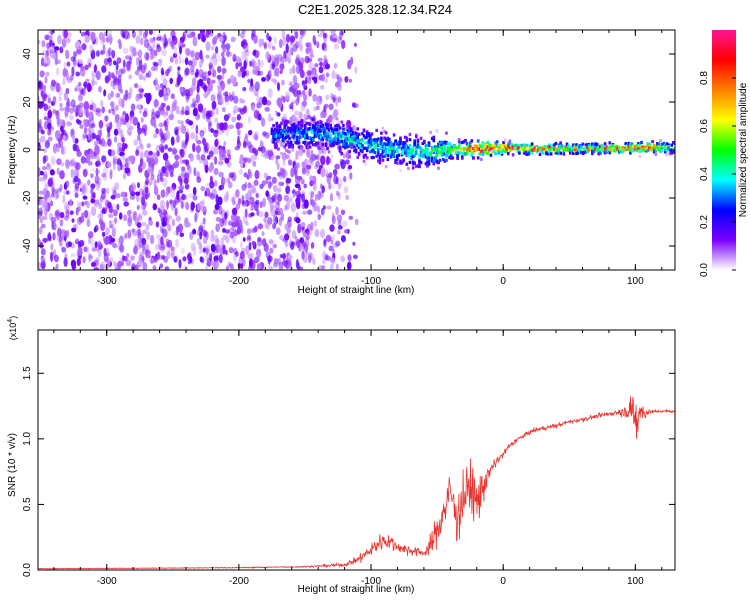 The width and height of the screenshot is (750, 600). What do you see at coordinates (27, 54) in the screenshot?
I see `y-tick-label: 40` at bounding box center [27, 54].